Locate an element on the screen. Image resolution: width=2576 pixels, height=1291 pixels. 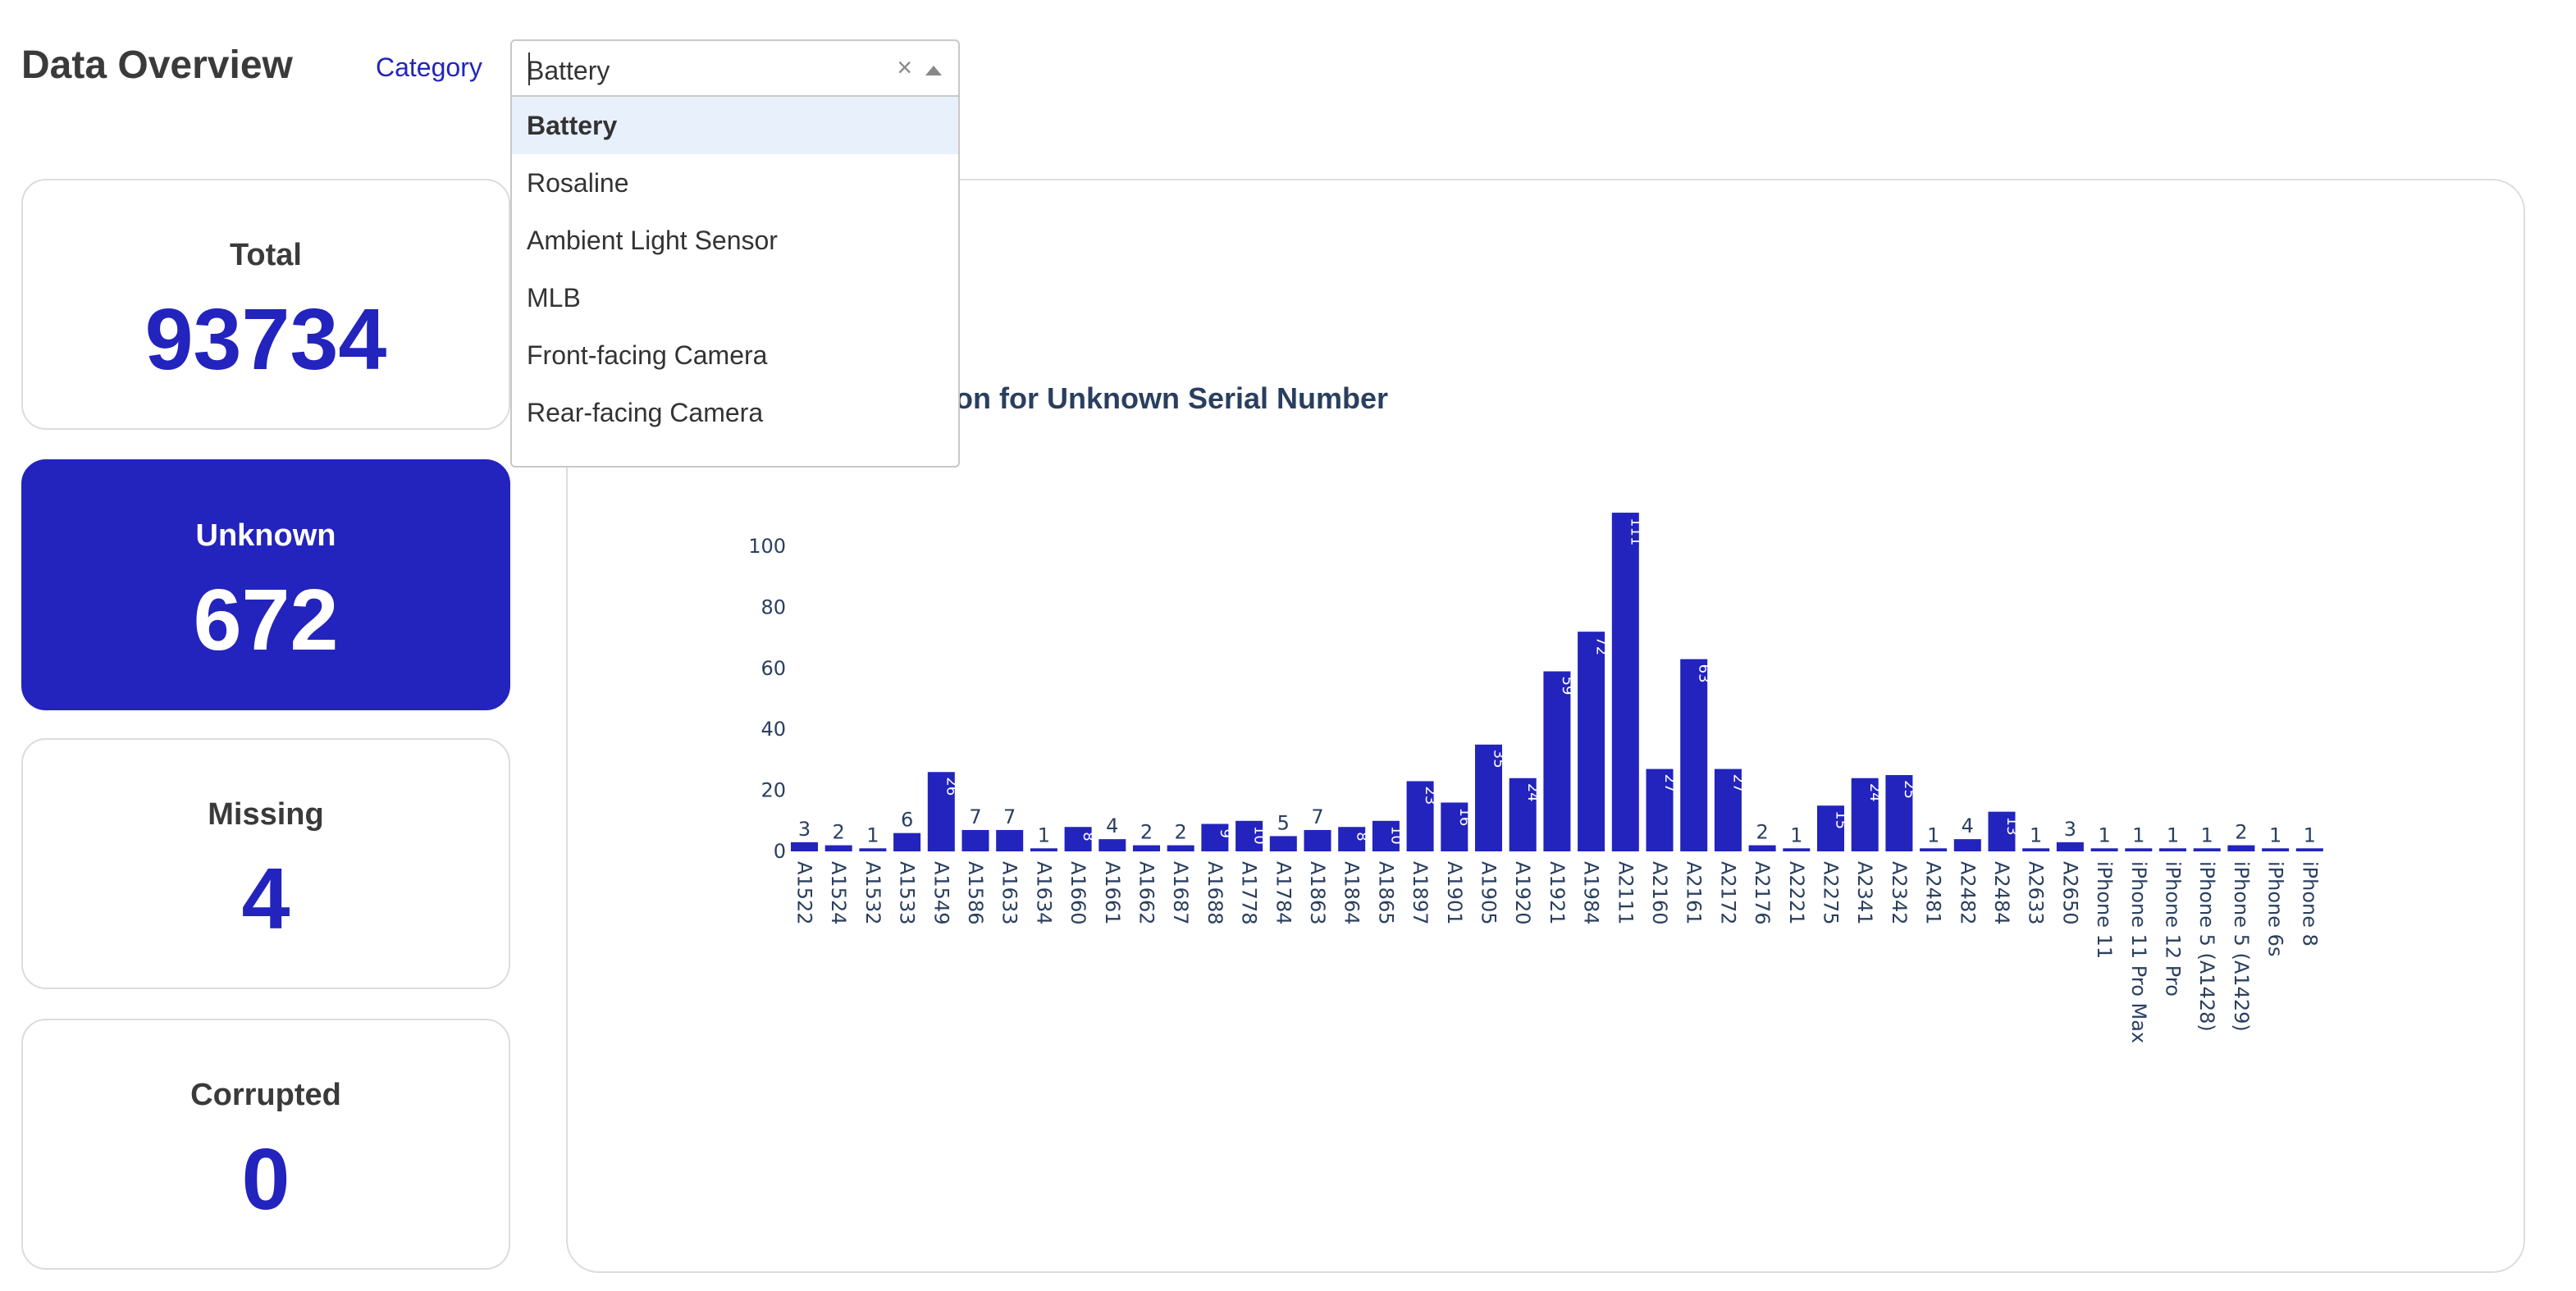
bar-value-label: 24 is located at coordinates (1875, 792).